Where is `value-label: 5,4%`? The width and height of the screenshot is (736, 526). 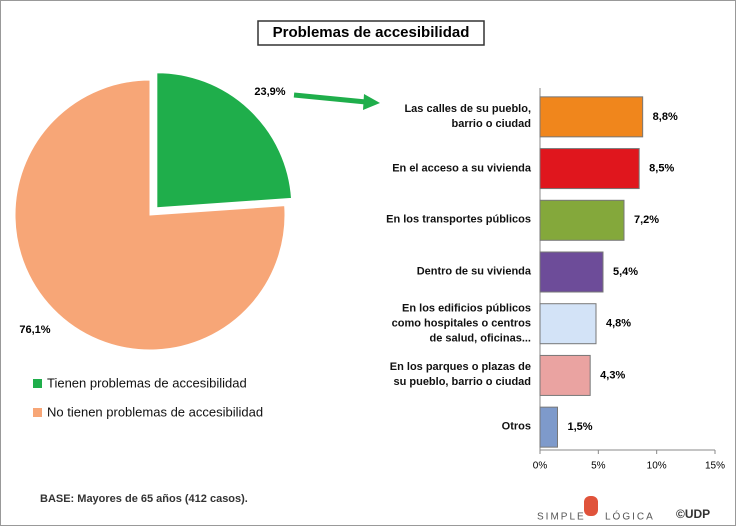
value-label: 5,4% is located at coordinates (625, 272).